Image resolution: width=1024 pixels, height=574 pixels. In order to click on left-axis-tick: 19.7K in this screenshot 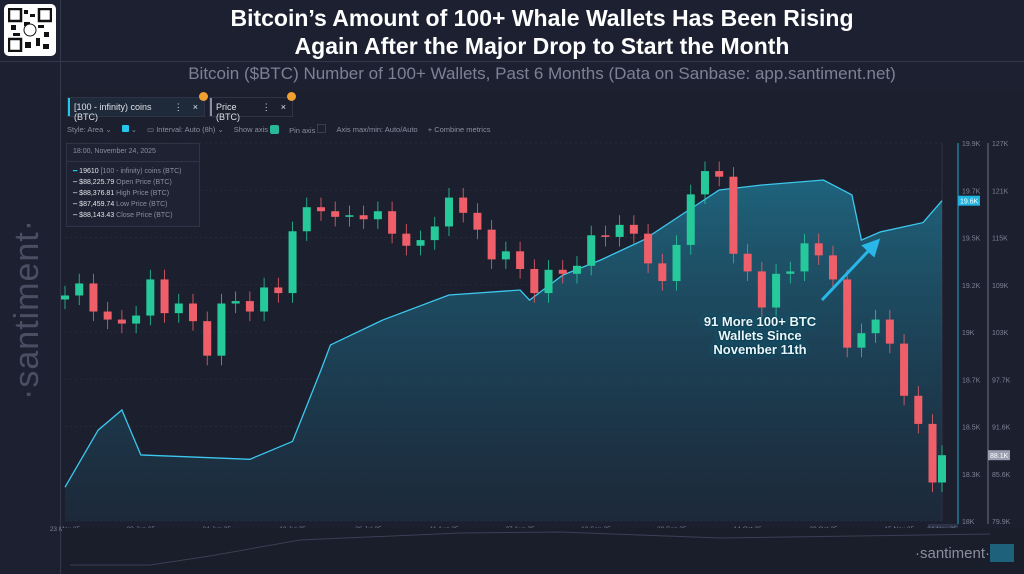, I will do `click(971, 191)`.